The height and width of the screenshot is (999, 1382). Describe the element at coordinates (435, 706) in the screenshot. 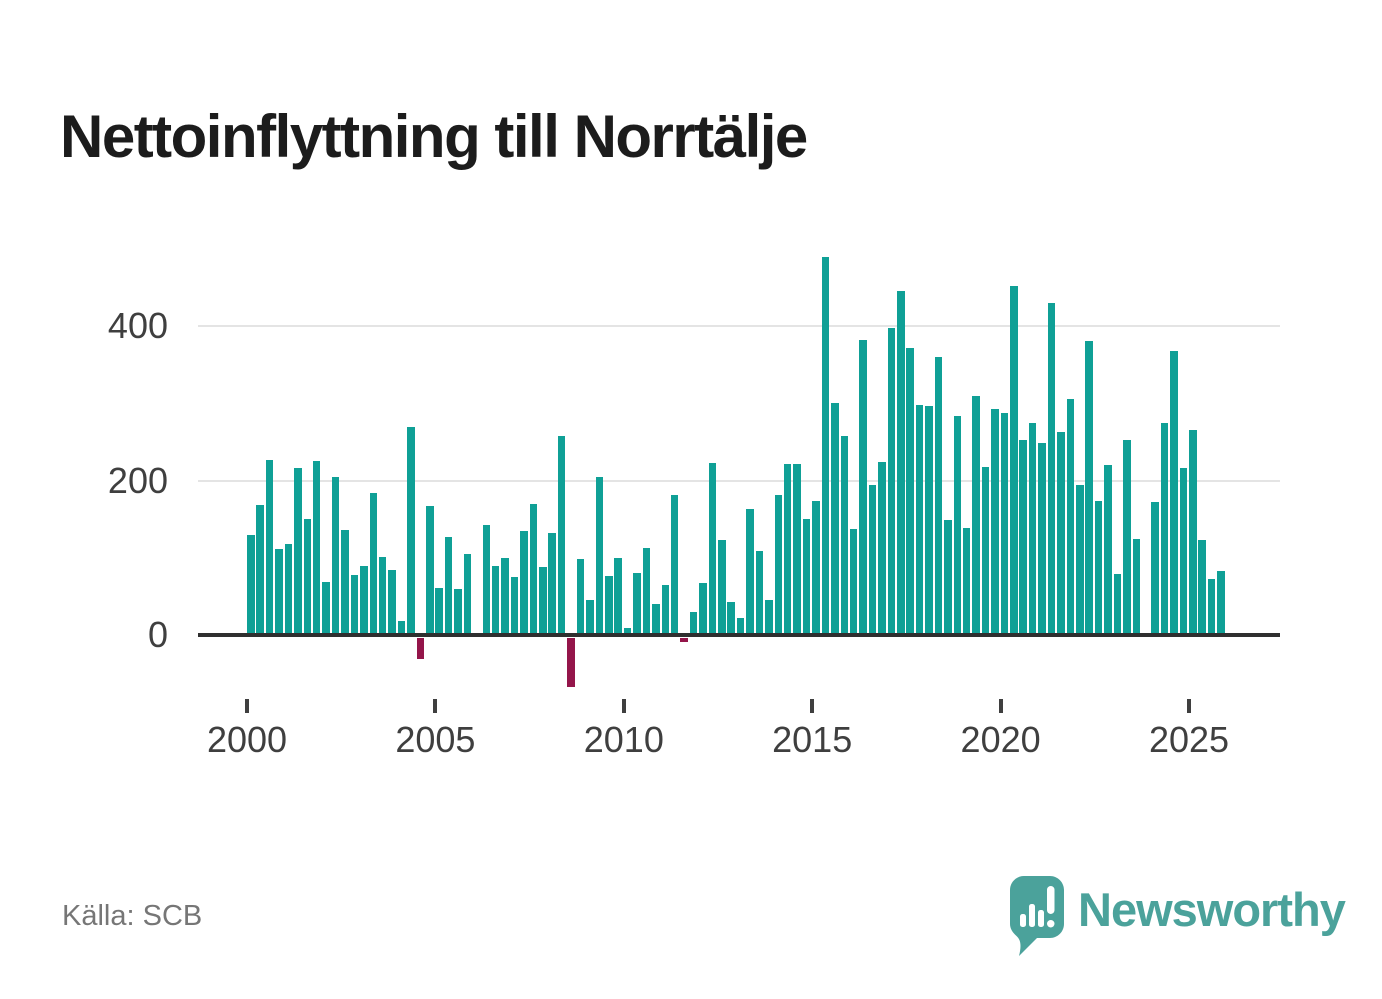

I see `x-axis-tick-2005` at that location.